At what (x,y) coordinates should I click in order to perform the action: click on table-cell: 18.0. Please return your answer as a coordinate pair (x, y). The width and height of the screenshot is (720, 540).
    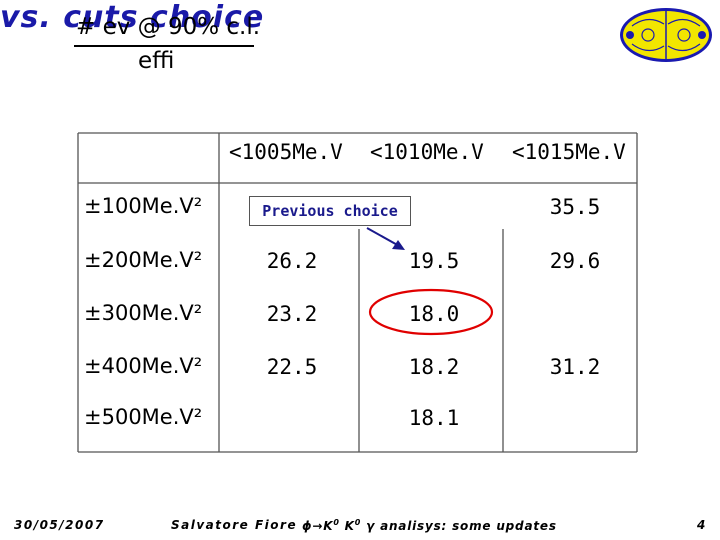
    Looking at the image, I should click on (434, 314).